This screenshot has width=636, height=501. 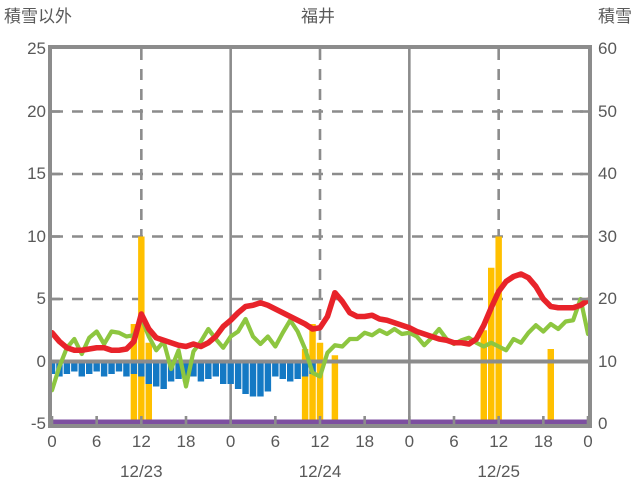 What do you see at coordinates (607, 48) in the screenshot?
I see `y-axis-tick-right: 60` at bounding box center [607, 48].